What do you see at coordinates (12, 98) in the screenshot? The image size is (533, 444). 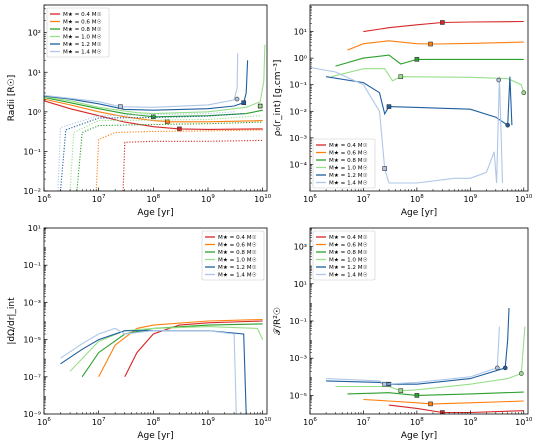 I see `y-axis-label: Radii [R☉]` at bounding box center [12, 98].